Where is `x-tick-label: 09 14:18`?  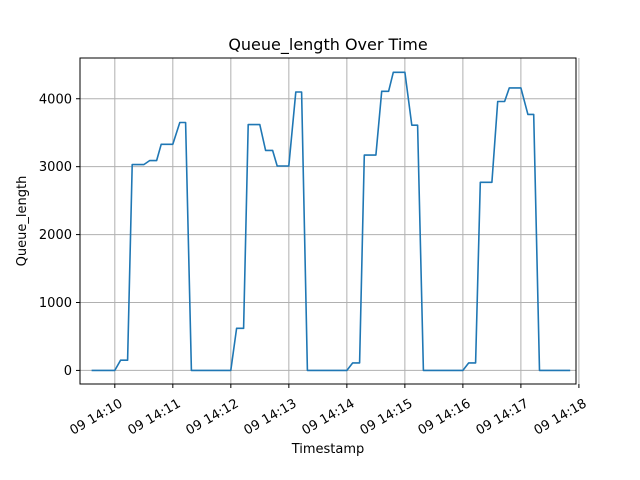
x-tick-label: 09 14:18 is located at coordinates (561, 417).